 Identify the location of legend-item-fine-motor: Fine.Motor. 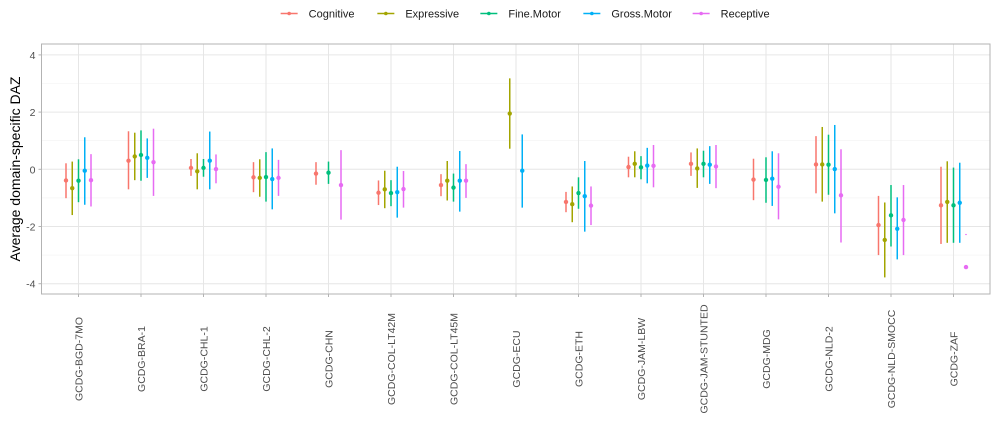
(520, 15).